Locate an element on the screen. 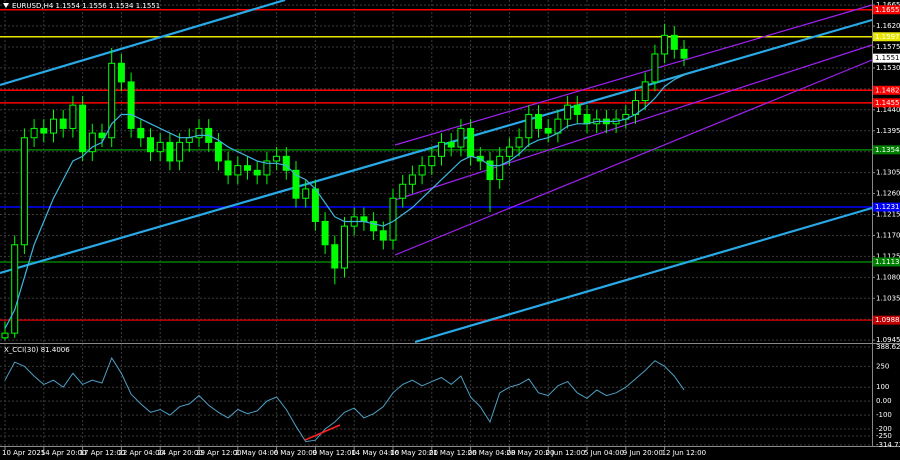 This screenshot has height=460, width=900. x-tick-label: 29 Apr 12:00 is located at coordinates (219, 453).